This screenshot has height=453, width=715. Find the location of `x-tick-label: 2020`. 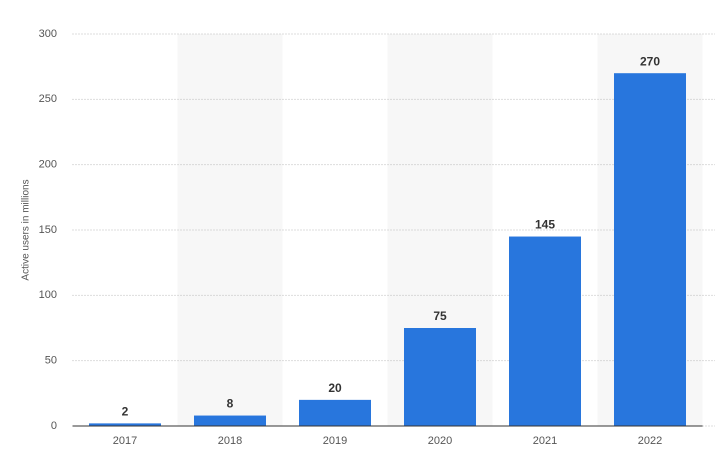

x-tick-label: 2020 is located at coordinates (440, 441).